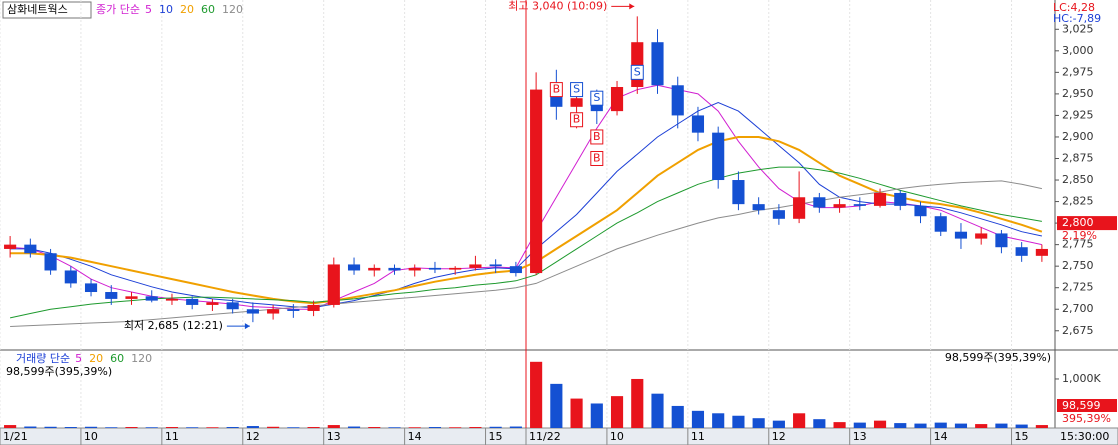 This screenshot has height=445, width=1118. Describe the element at coordinates (96, 358) in the screenshot. I see `volume-legend-entry: 20` at that location.